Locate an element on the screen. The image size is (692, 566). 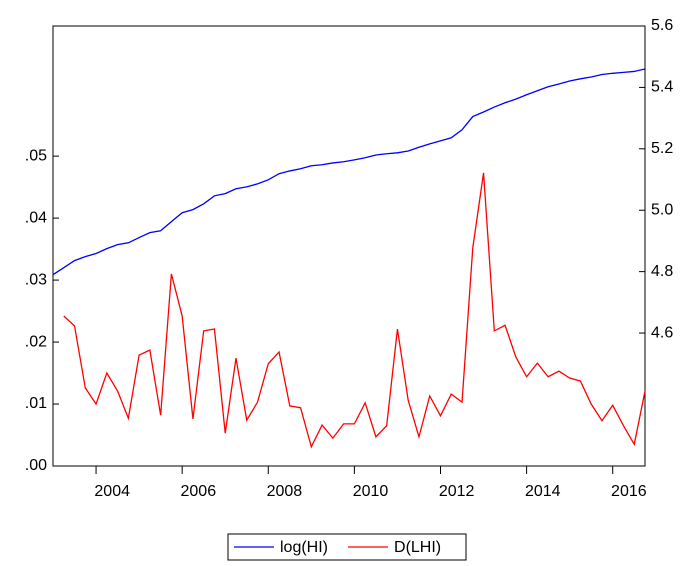
x-tick-label: 2016 is located at coordinates (629, 491).